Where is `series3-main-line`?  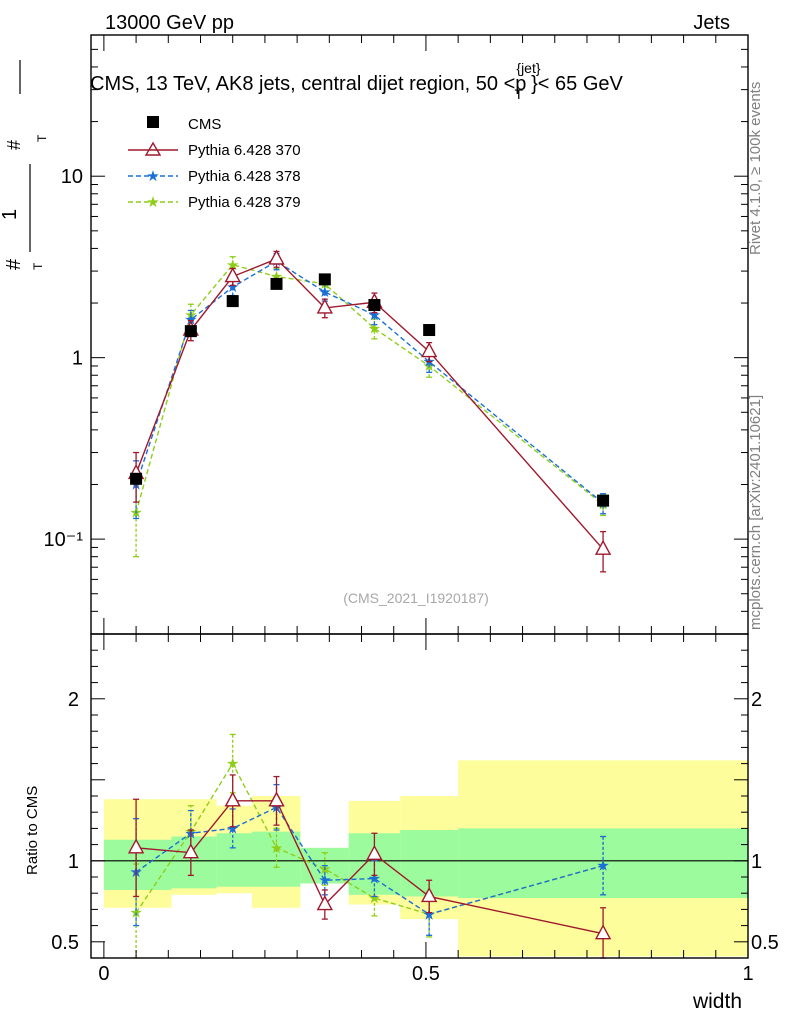 series3-main-line is located at coordinates (369, 388).